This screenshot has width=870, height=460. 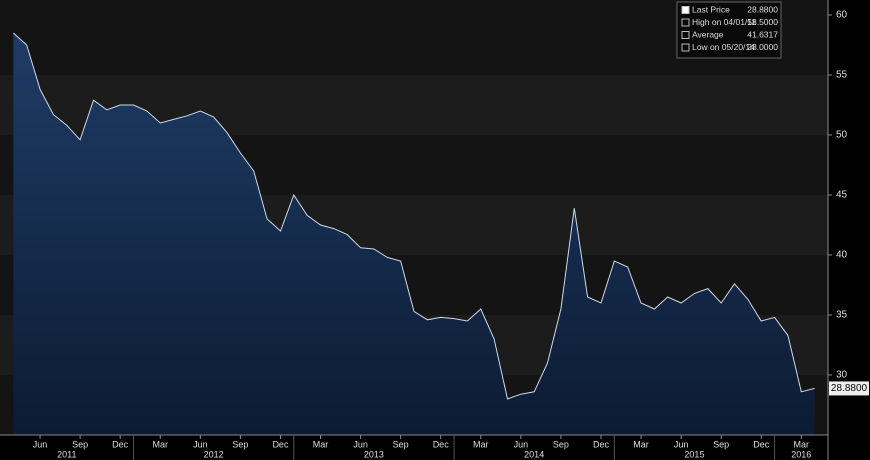 I want to click on last-price-tag, so click(x=849, y=388).